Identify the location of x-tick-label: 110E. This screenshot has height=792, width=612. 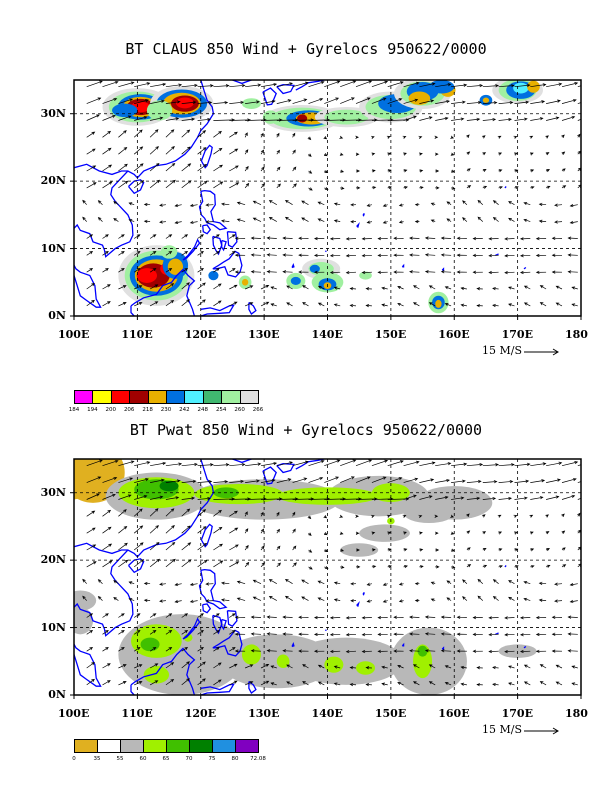
(137, 713).